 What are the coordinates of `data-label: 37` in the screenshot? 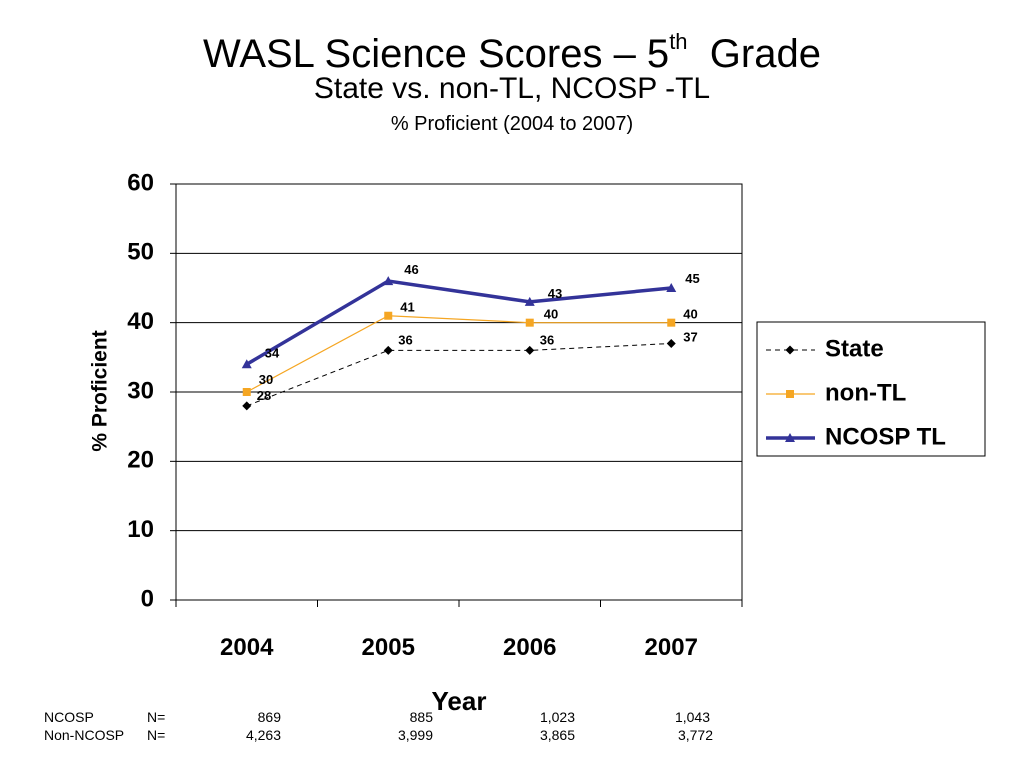 It's located at (690, 336).